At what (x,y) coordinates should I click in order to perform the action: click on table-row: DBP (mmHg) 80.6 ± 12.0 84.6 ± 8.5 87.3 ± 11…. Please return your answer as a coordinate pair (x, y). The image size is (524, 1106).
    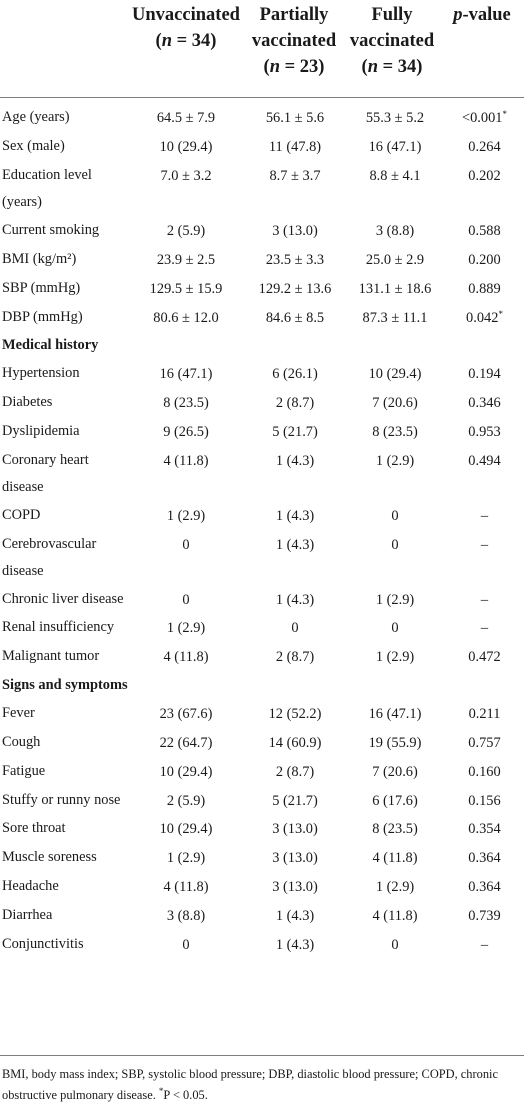
    Looking at the image, I should click on (262, 318).